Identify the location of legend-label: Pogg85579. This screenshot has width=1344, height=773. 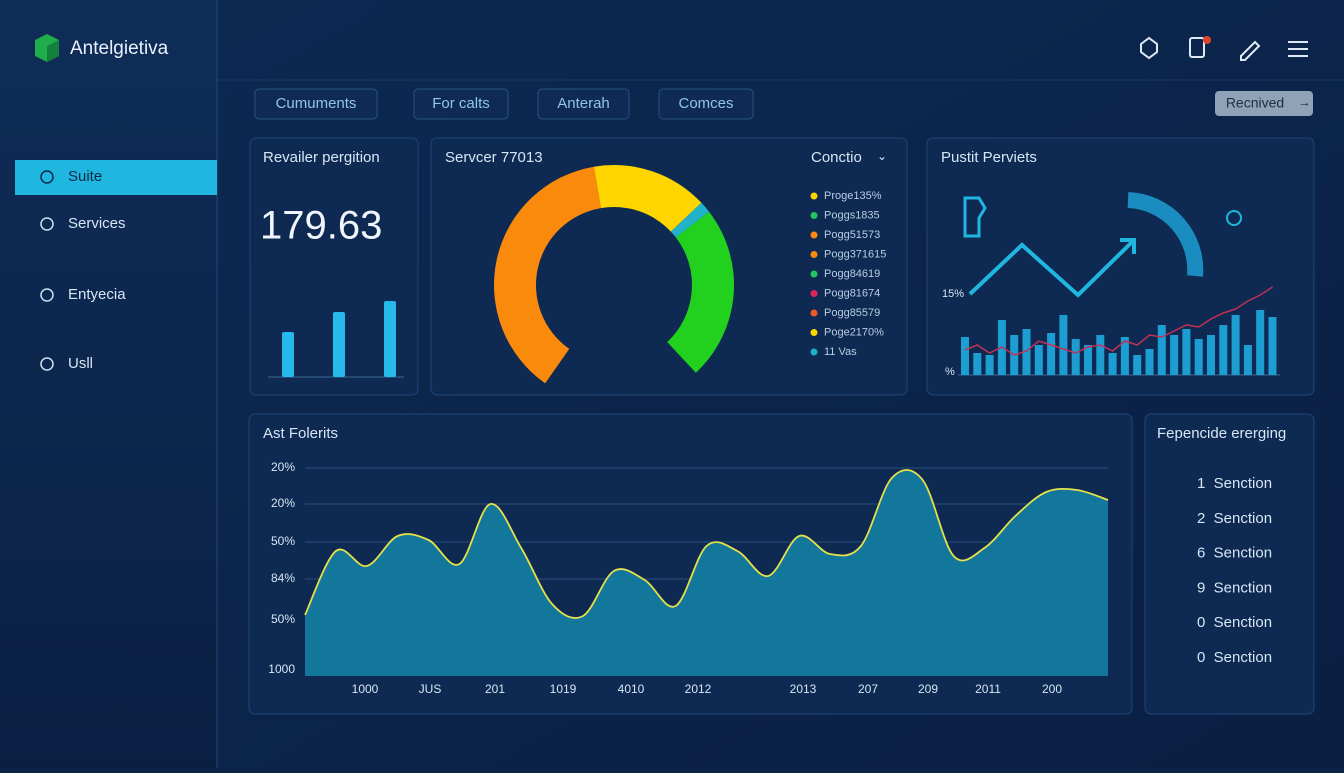
(852, 313).